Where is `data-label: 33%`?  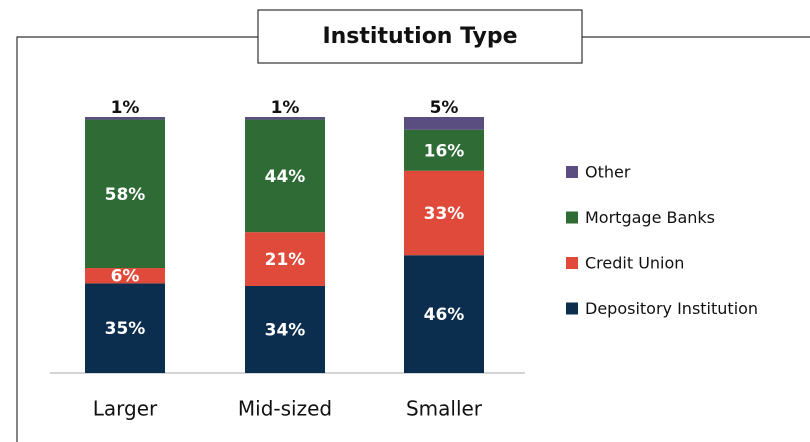
data-label: 33% is located at coordinates (444, 214).